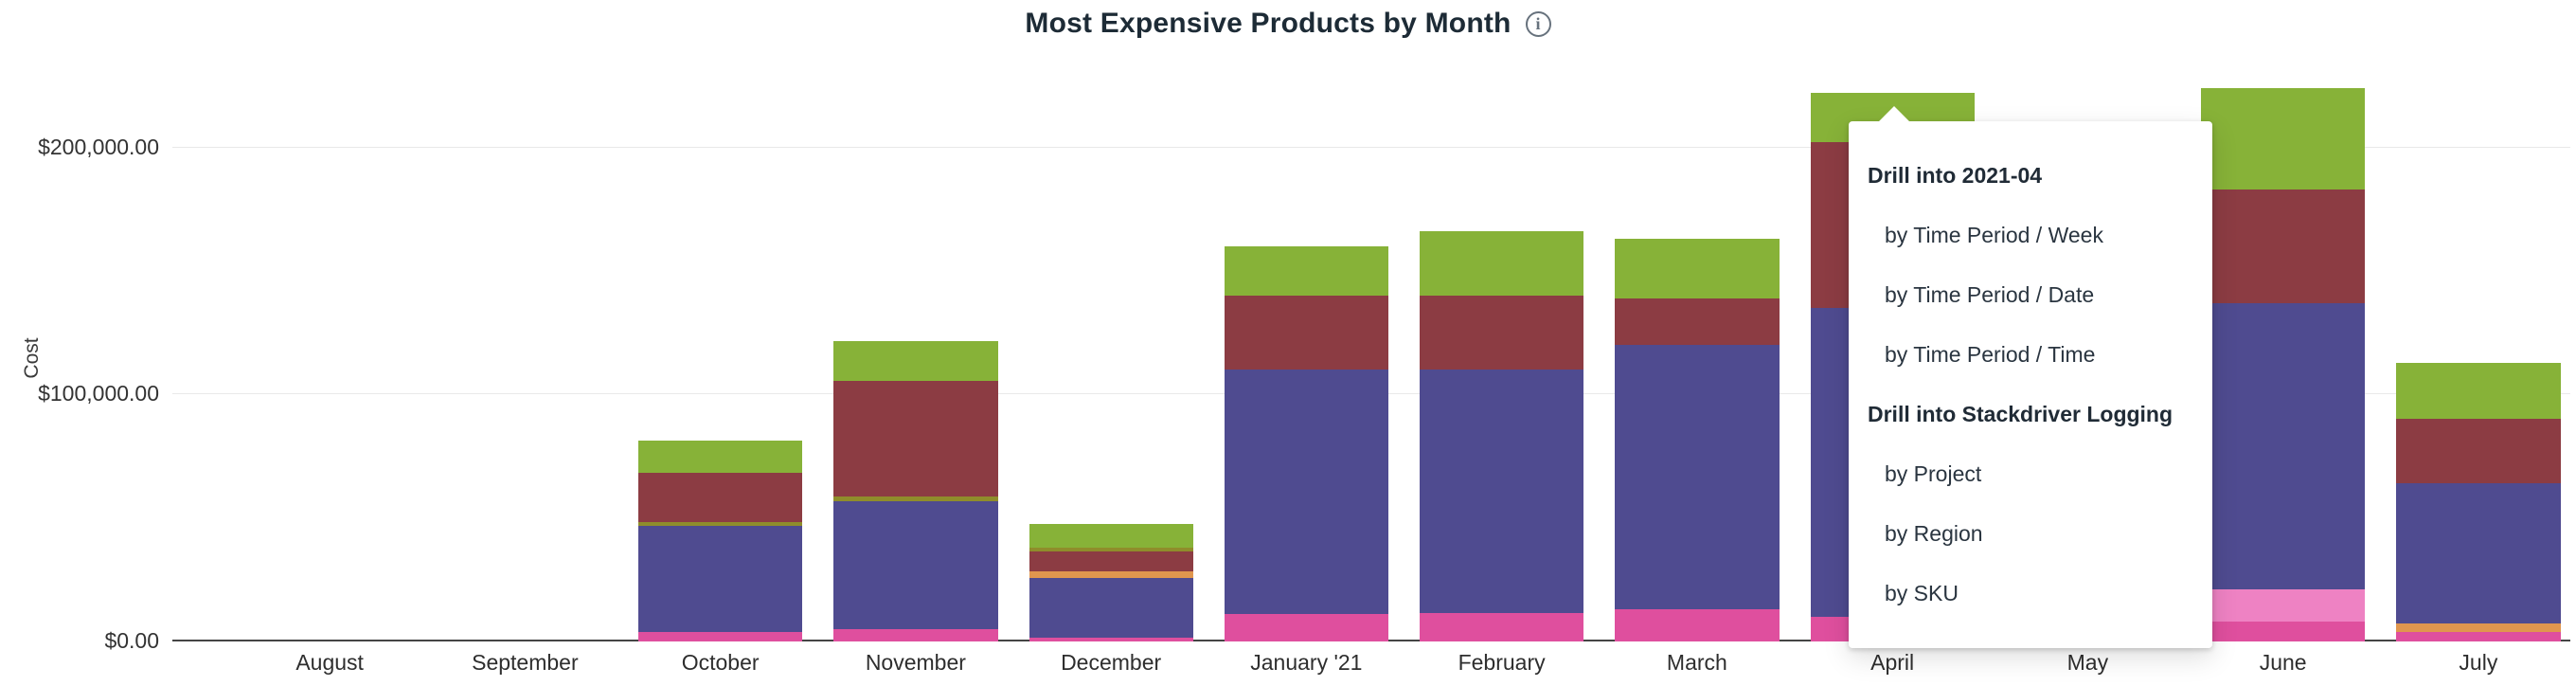 The image size is (2576, 686). Describe the element at coordinates (524, 347) in the screenshot. I see `month-slot-september` at that location.